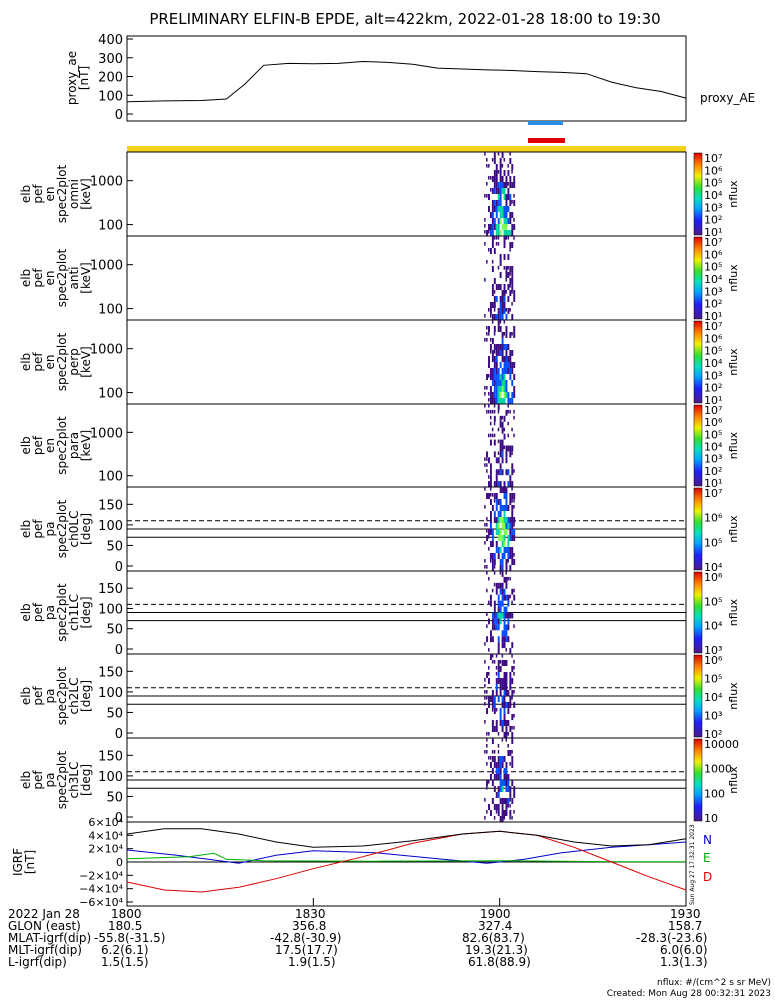  What do you see at coordinates (74, 529) in the screenshot?
I see `panel-ylabel-line: ch0LC` at bounding box center [74, 529].